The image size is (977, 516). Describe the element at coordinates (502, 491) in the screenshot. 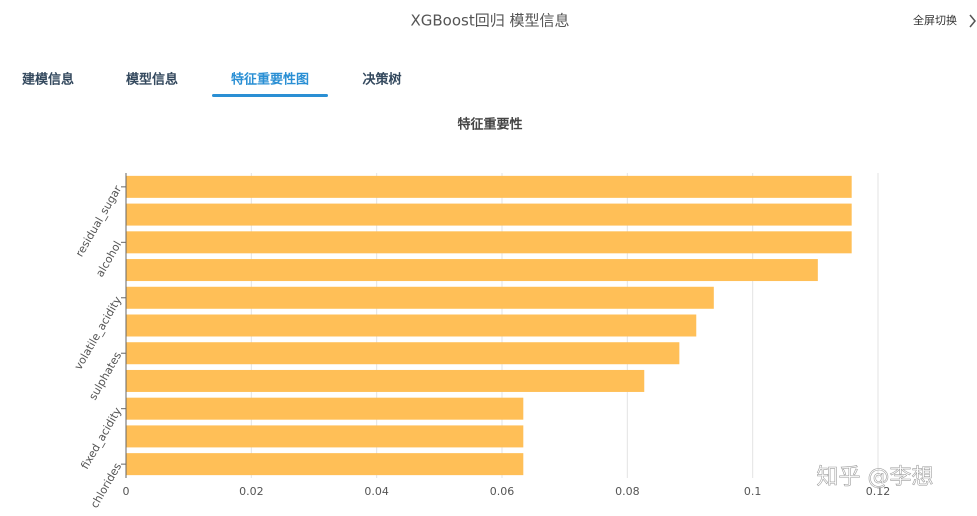

I see `x-tick-label: 0.06` at that location.